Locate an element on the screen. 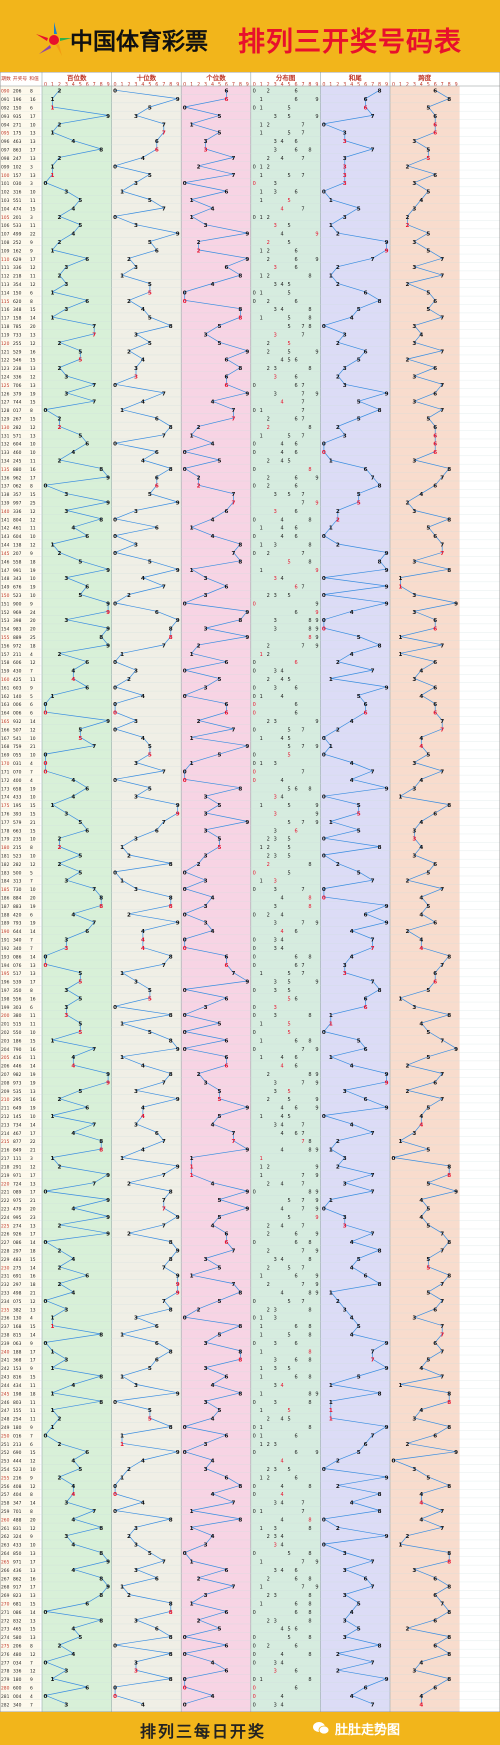  row-sum-label: 14 is located at coordinates (33, 1613).